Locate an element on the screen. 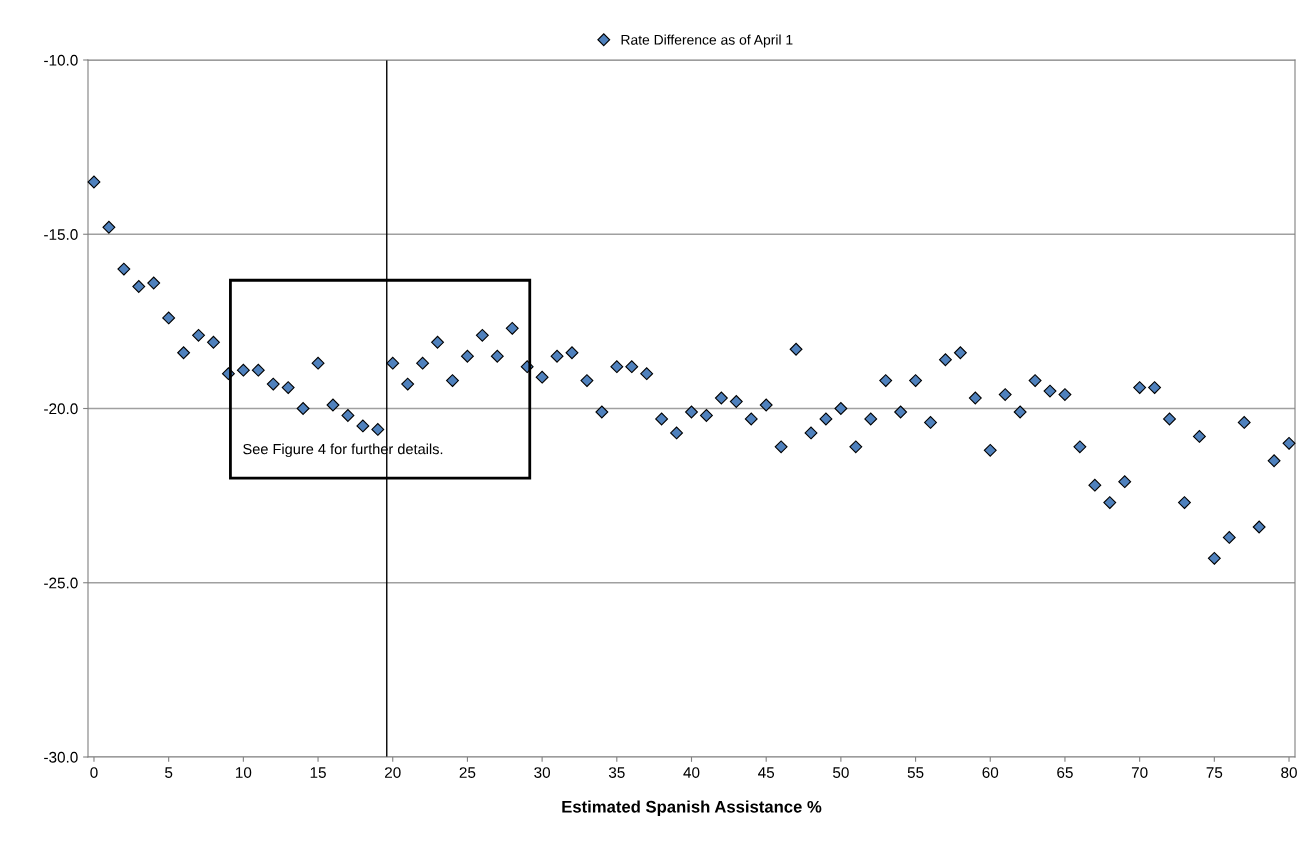 The width and height of the screenshot is (1306, 863). x-tick-label: 65 is located at coordinates (1065, 772).